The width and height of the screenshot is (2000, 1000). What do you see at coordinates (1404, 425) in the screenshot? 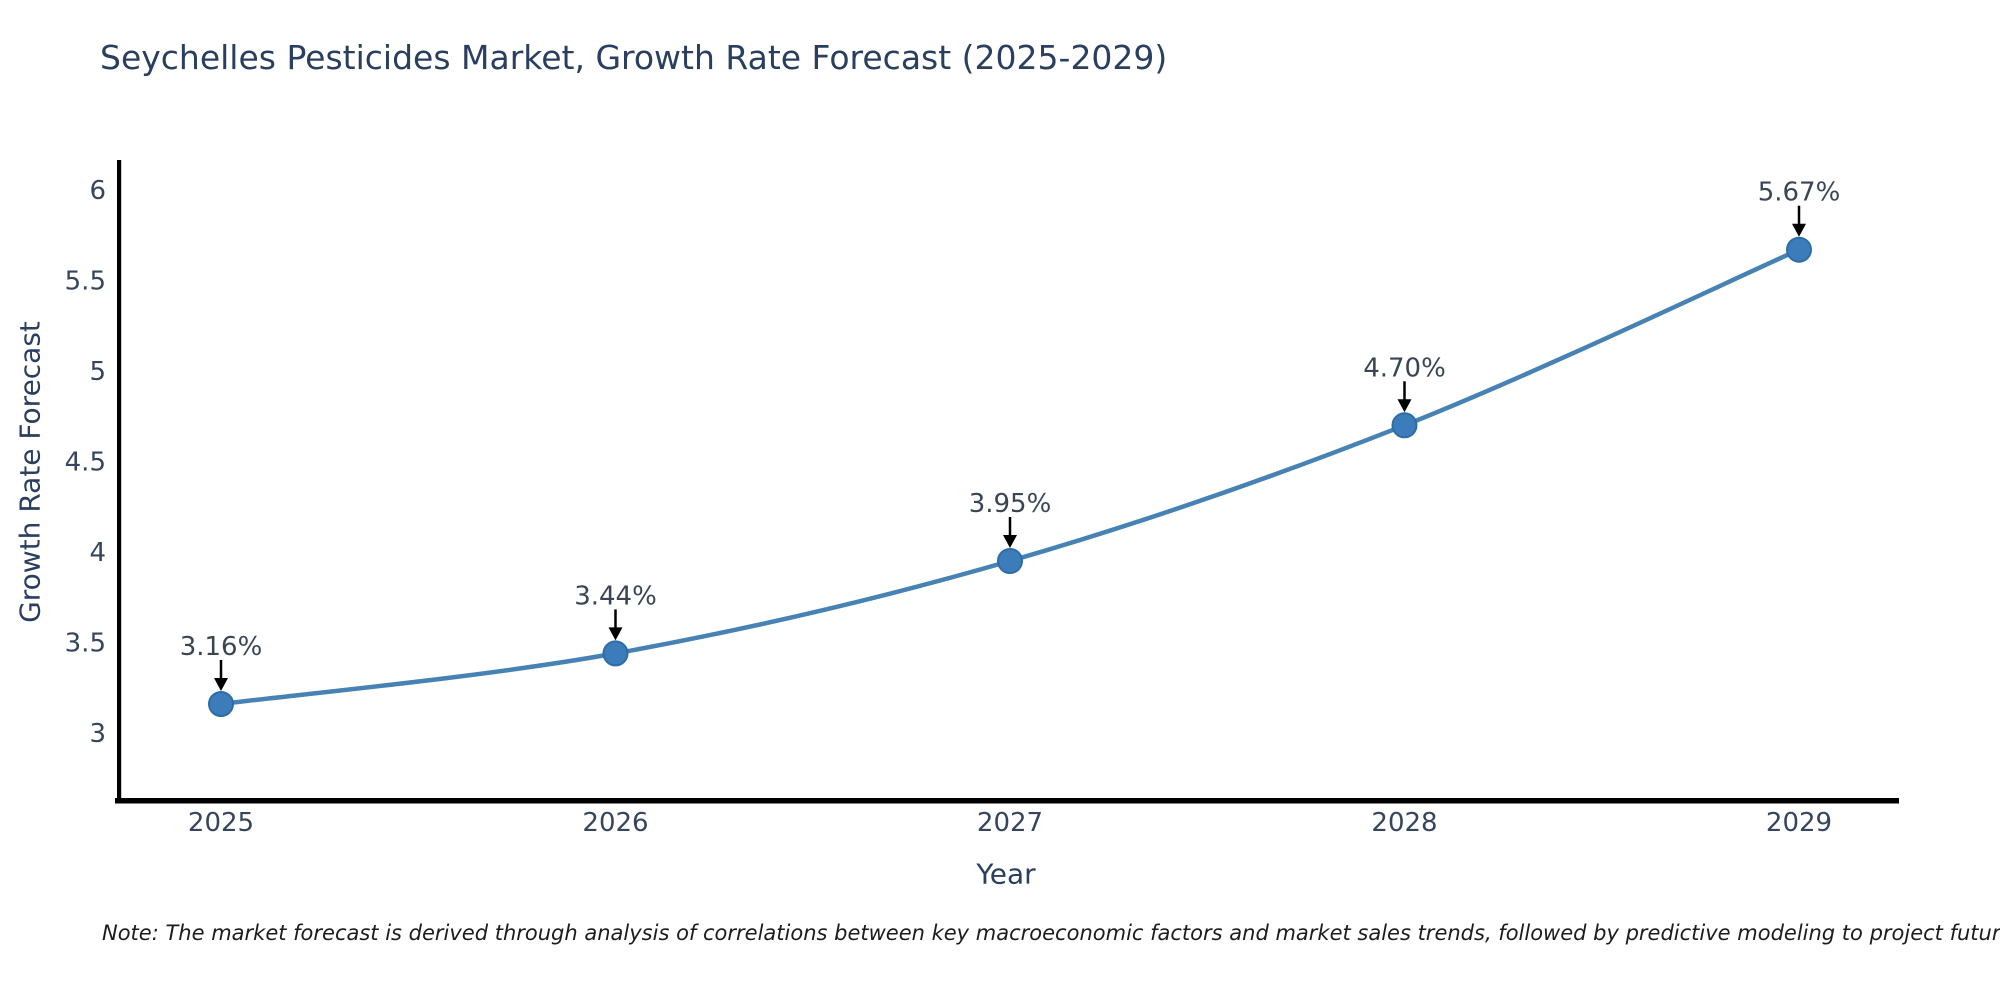
I see `data-point-2028` at bounding box center [1404, 425].